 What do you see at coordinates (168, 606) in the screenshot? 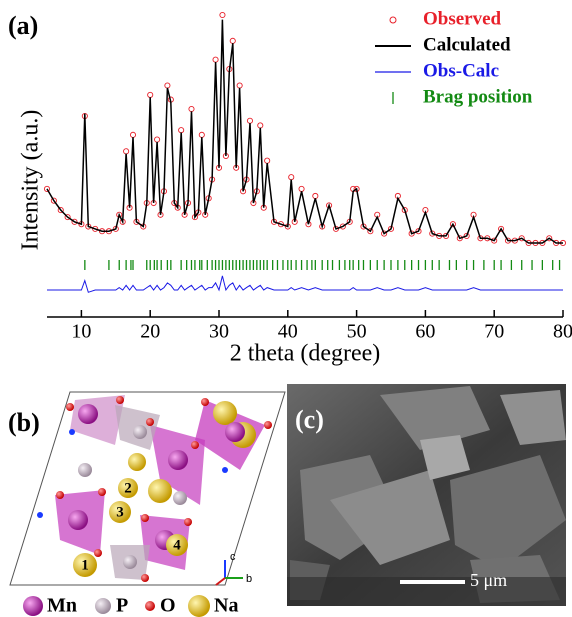
I see `legend-label: O` at bounding box center [168, 606].